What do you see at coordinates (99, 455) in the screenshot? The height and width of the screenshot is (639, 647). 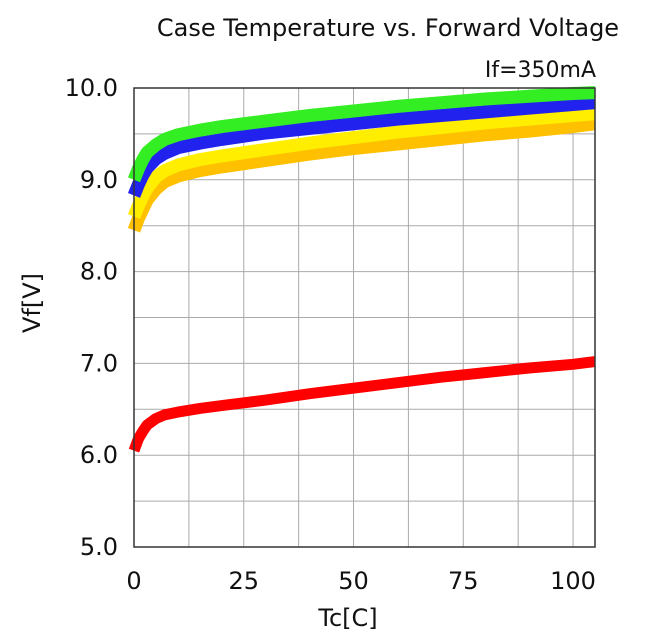 I see `y-tick-label: 6.0` at bounding box center [99, 455].